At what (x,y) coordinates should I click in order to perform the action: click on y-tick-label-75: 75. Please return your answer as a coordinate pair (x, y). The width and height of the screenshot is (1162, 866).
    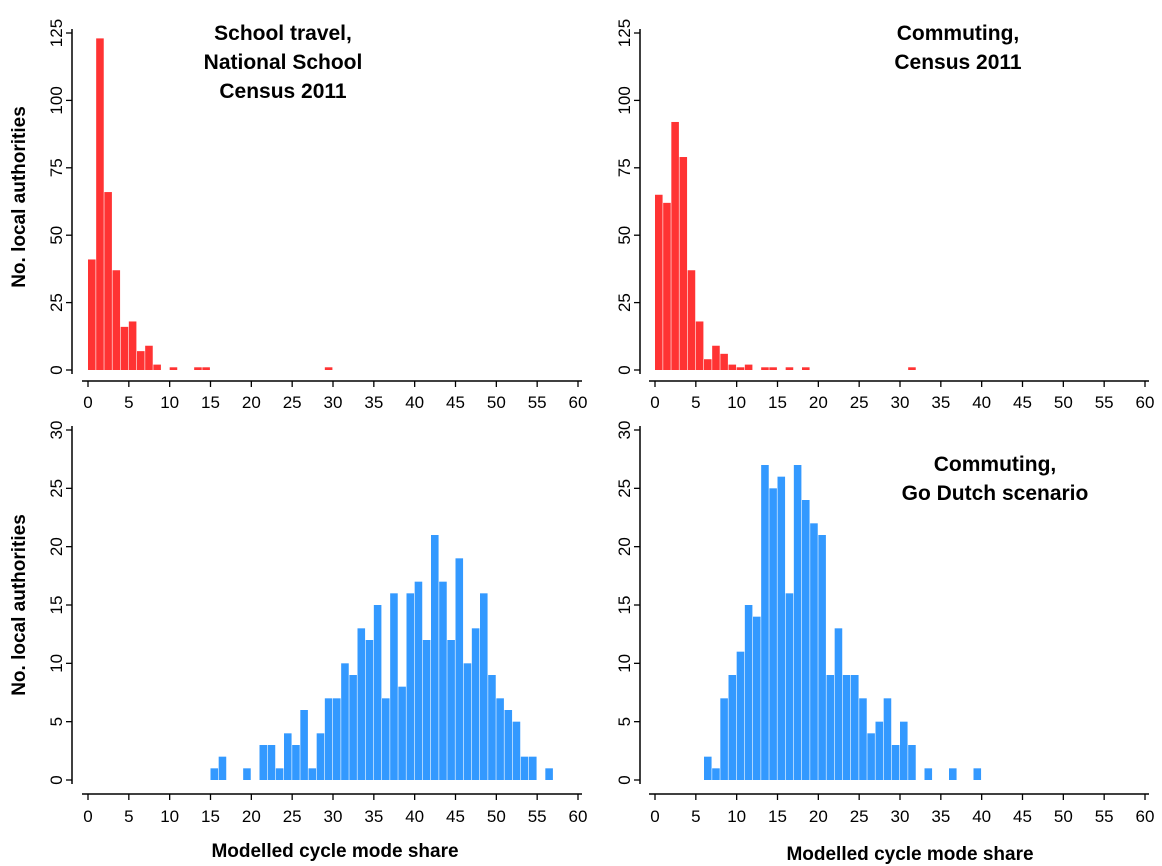
    Looking at the image, I should click on (624, 167).